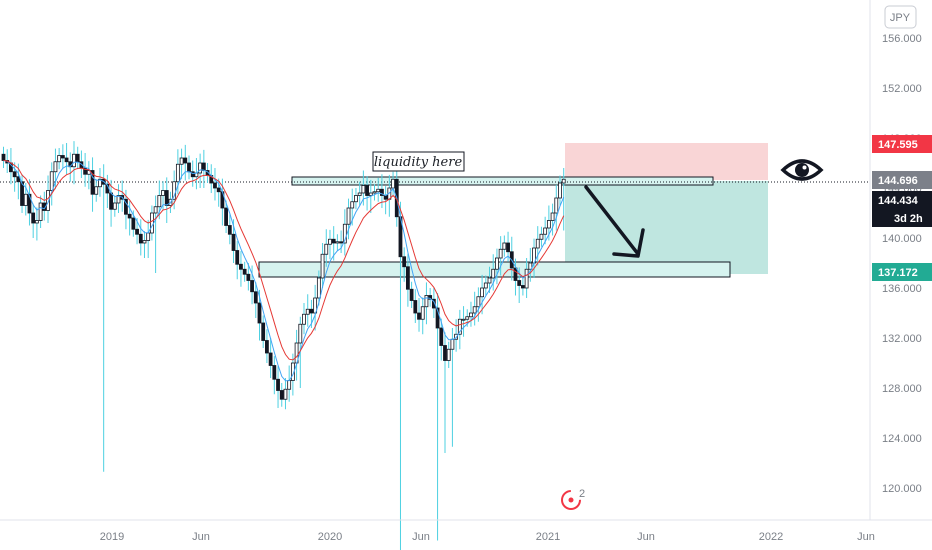 Image resolution: width=932 pixels, height=550 pixels. I want to click on down-arrow, so click(614, 221).